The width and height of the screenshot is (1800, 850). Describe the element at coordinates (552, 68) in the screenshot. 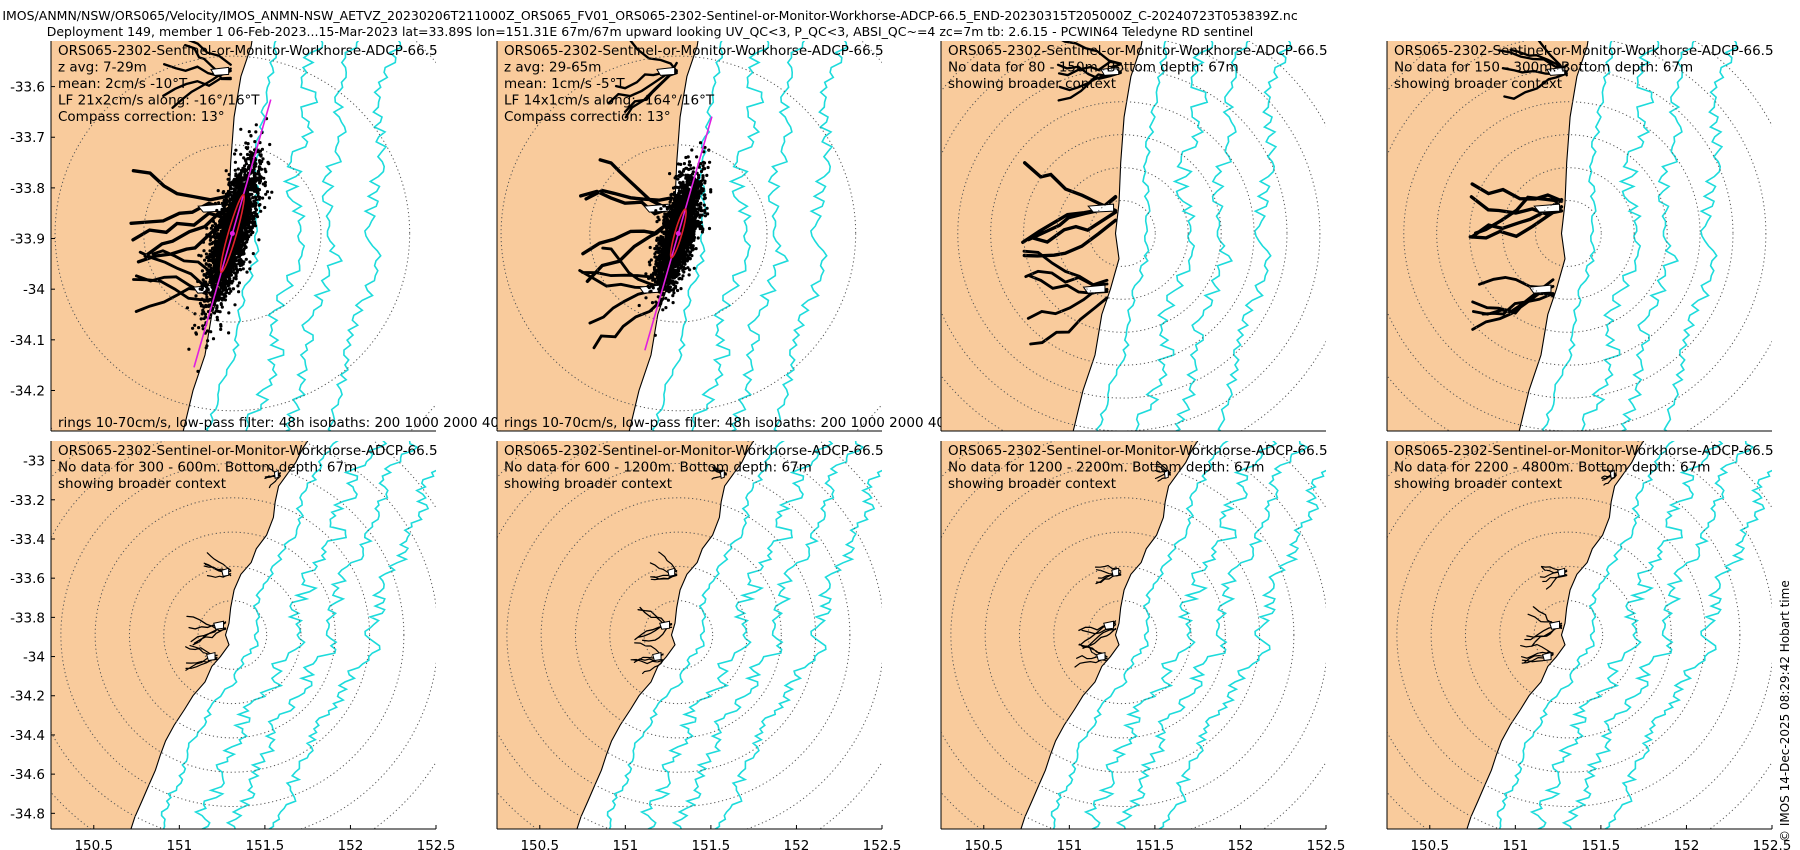

I see `panel-info-line-2: z avg: 29-65m` at that location.